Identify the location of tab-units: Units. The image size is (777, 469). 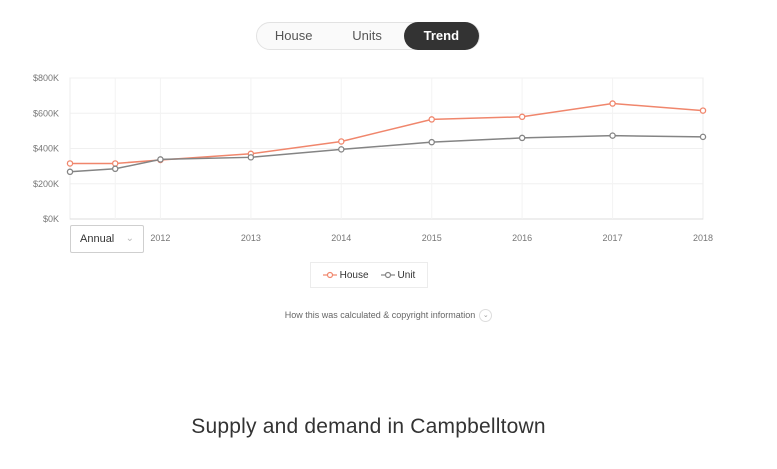
(367, 35).